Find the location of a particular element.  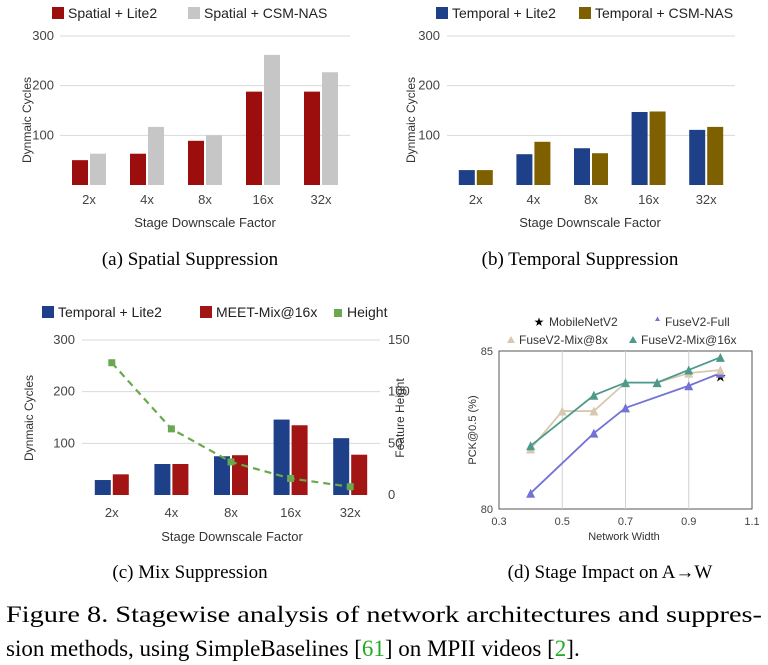

x-tick-label-c-3: 16x is located at coordinates (290, 512).